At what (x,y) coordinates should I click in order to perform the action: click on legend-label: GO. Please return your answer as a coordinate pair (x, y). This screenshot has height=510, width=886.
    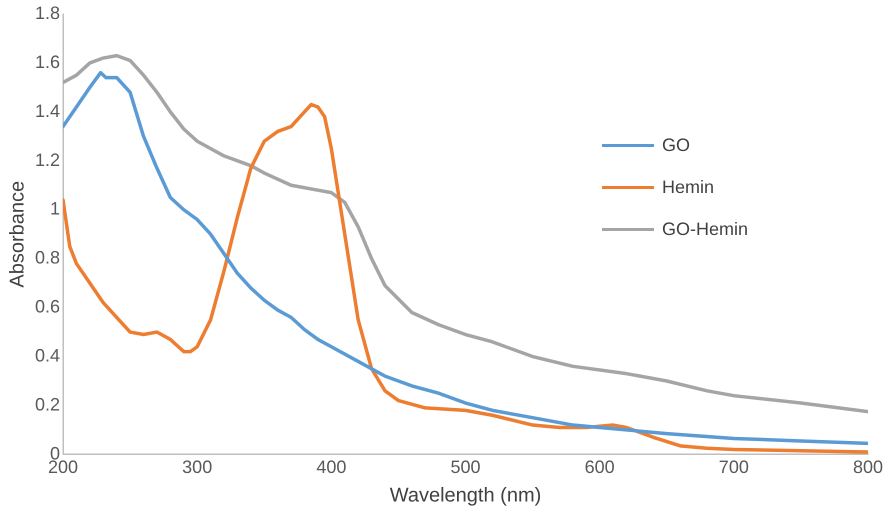
    Looking at the image, I should click on (676, 145).